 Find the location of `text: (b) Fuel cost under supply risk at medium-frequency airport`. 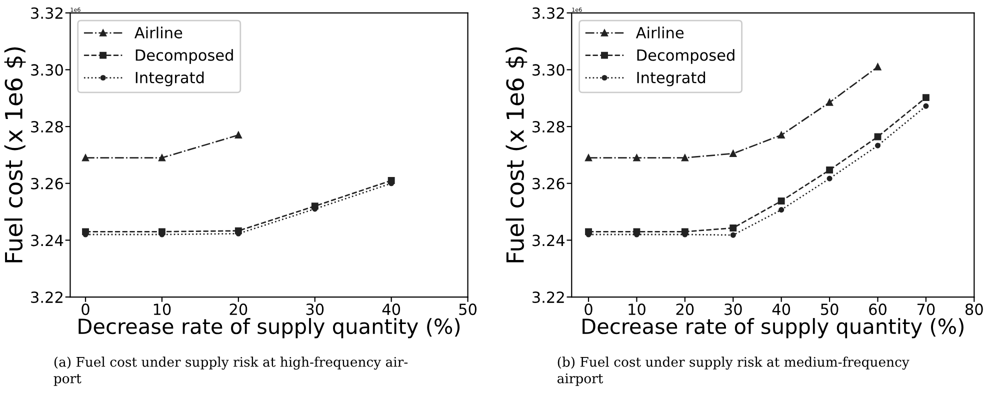

text: (b) Fuel cost under supply risk at medium-frequency airport is located at coordinates (733, 371).